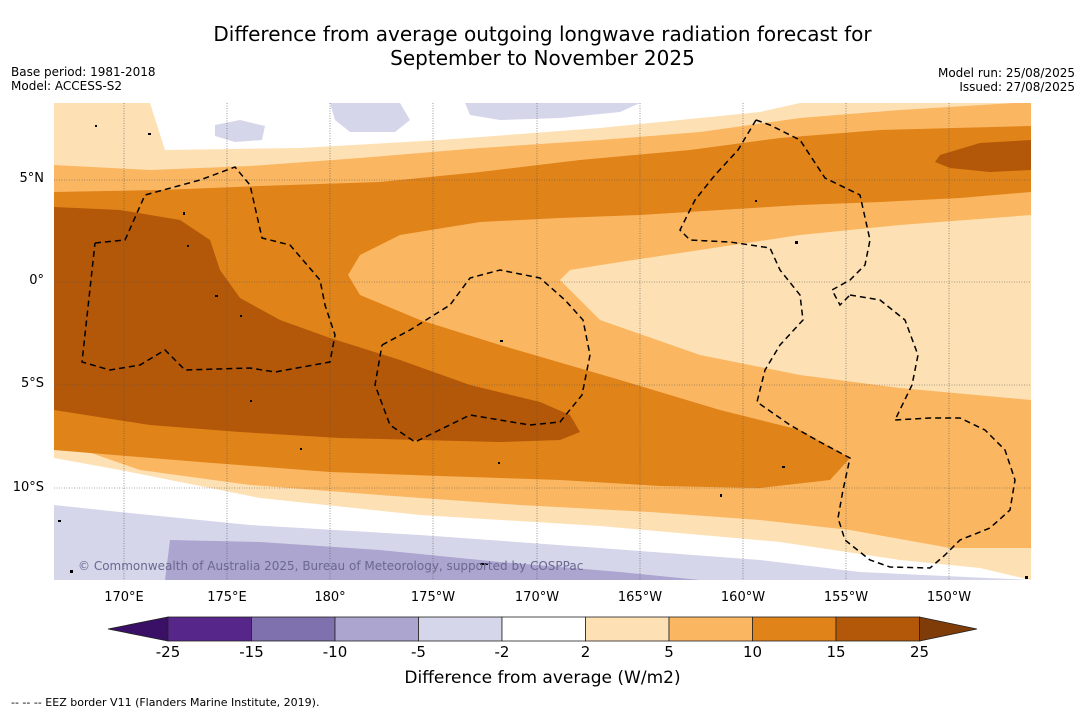  What do you see at coordinates (542, 58) in the screenshot?
I see `map-title-line2: September to November 2025` at bounding box center [542, 58].